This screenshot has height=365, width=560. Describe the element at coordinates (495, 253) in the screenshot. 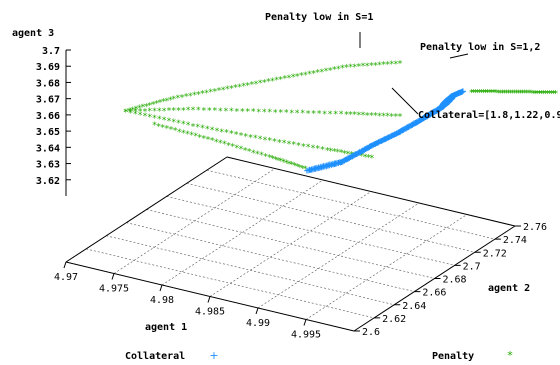

I see `y-tick-label: 2.72` at that location.